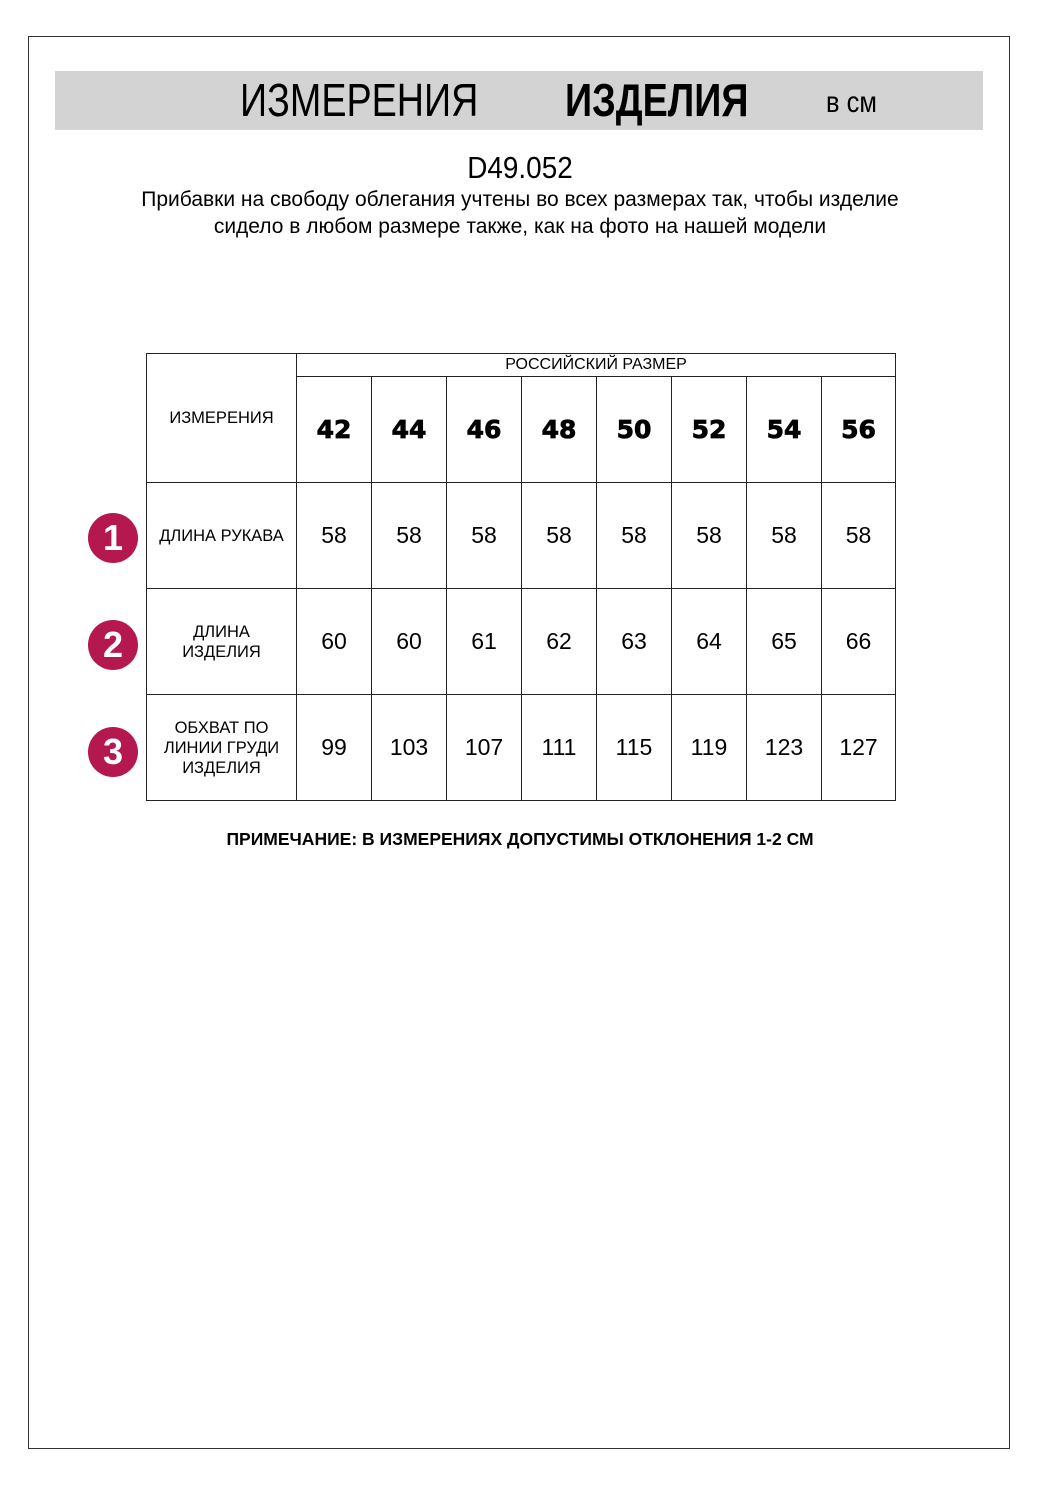  Describe the element at coordinates (221, 418) in the screenshot. I see `corner-label: ИЗМЕРЕНИЯ` at that location.